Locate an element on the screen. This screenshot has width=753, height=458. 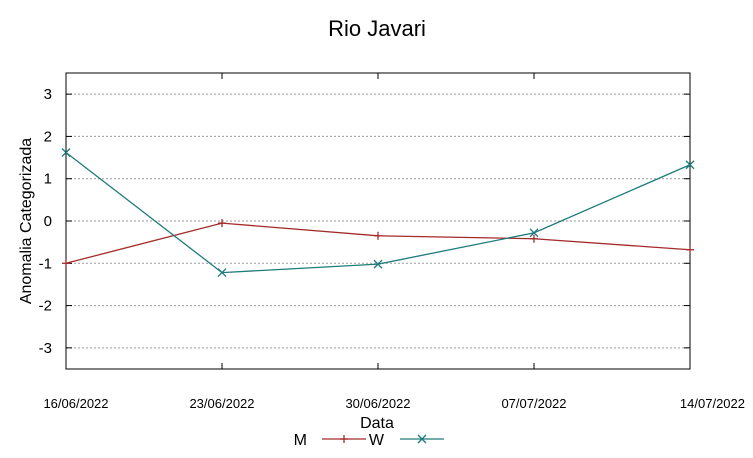
legend-marker-m is located at coordinates (344, 439).